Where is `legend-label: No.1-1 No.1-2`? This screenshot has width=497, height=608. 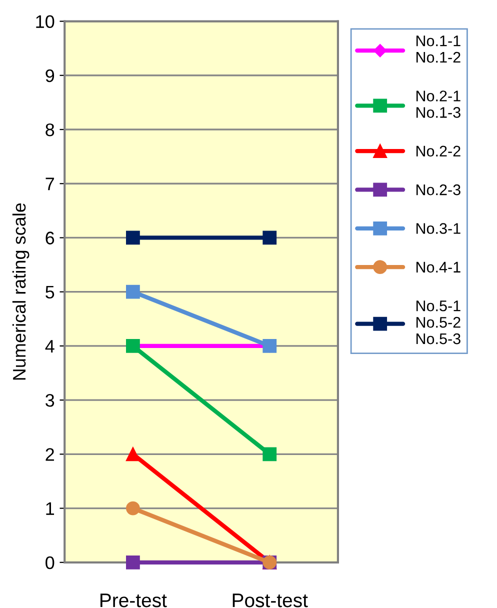
legend-label: No.1-1 No.1-2 is located at coordinates (438, 49).